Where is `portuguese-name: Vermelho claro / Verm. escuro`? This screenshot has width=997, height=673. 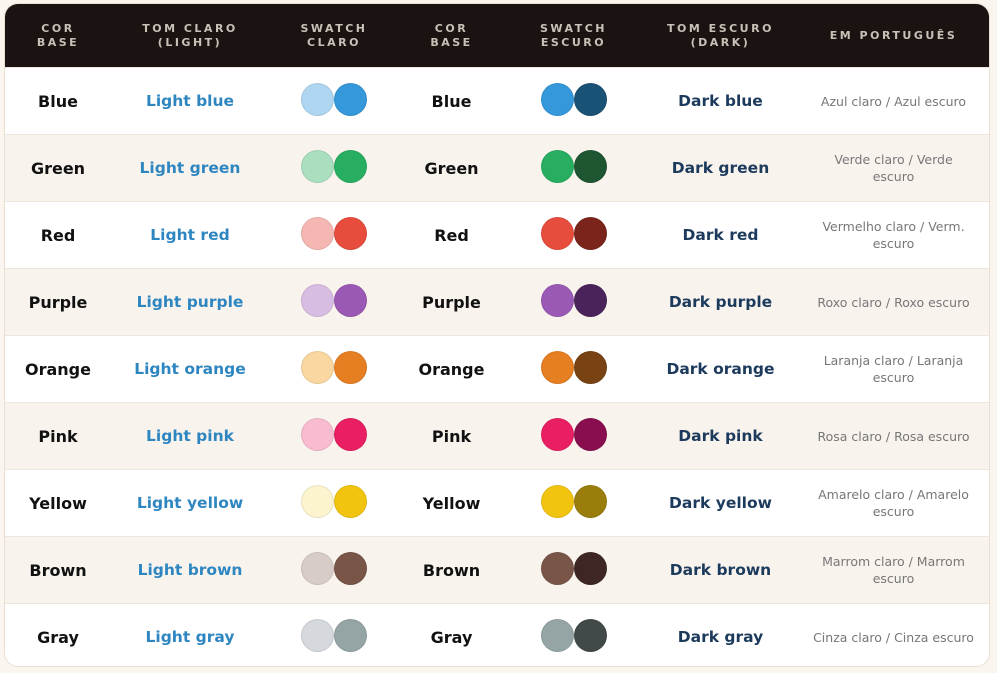 portuguese-name: Vermelho claro / Verm. escuro is located at coordinates (893, 235).